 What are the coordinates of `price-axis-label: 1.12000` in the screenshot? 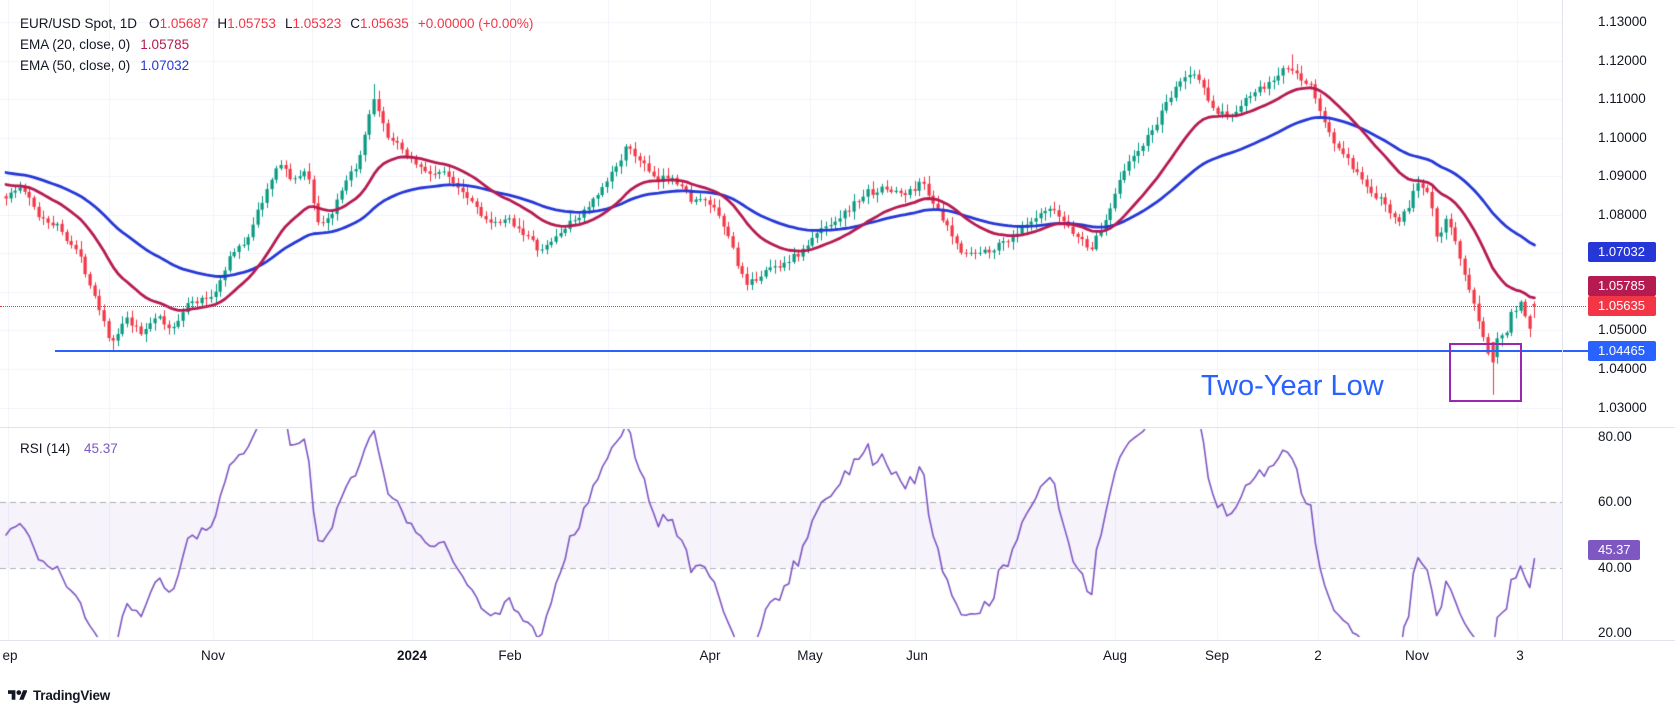 It's located at (1622, 60).